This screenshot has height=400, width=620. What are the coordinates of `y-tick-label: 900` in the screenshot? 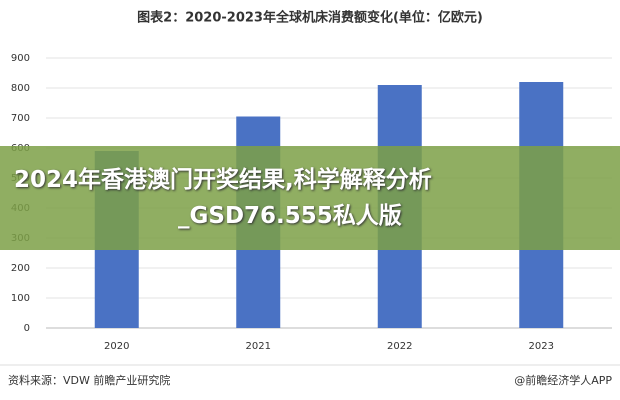 It's located at (20, 58).